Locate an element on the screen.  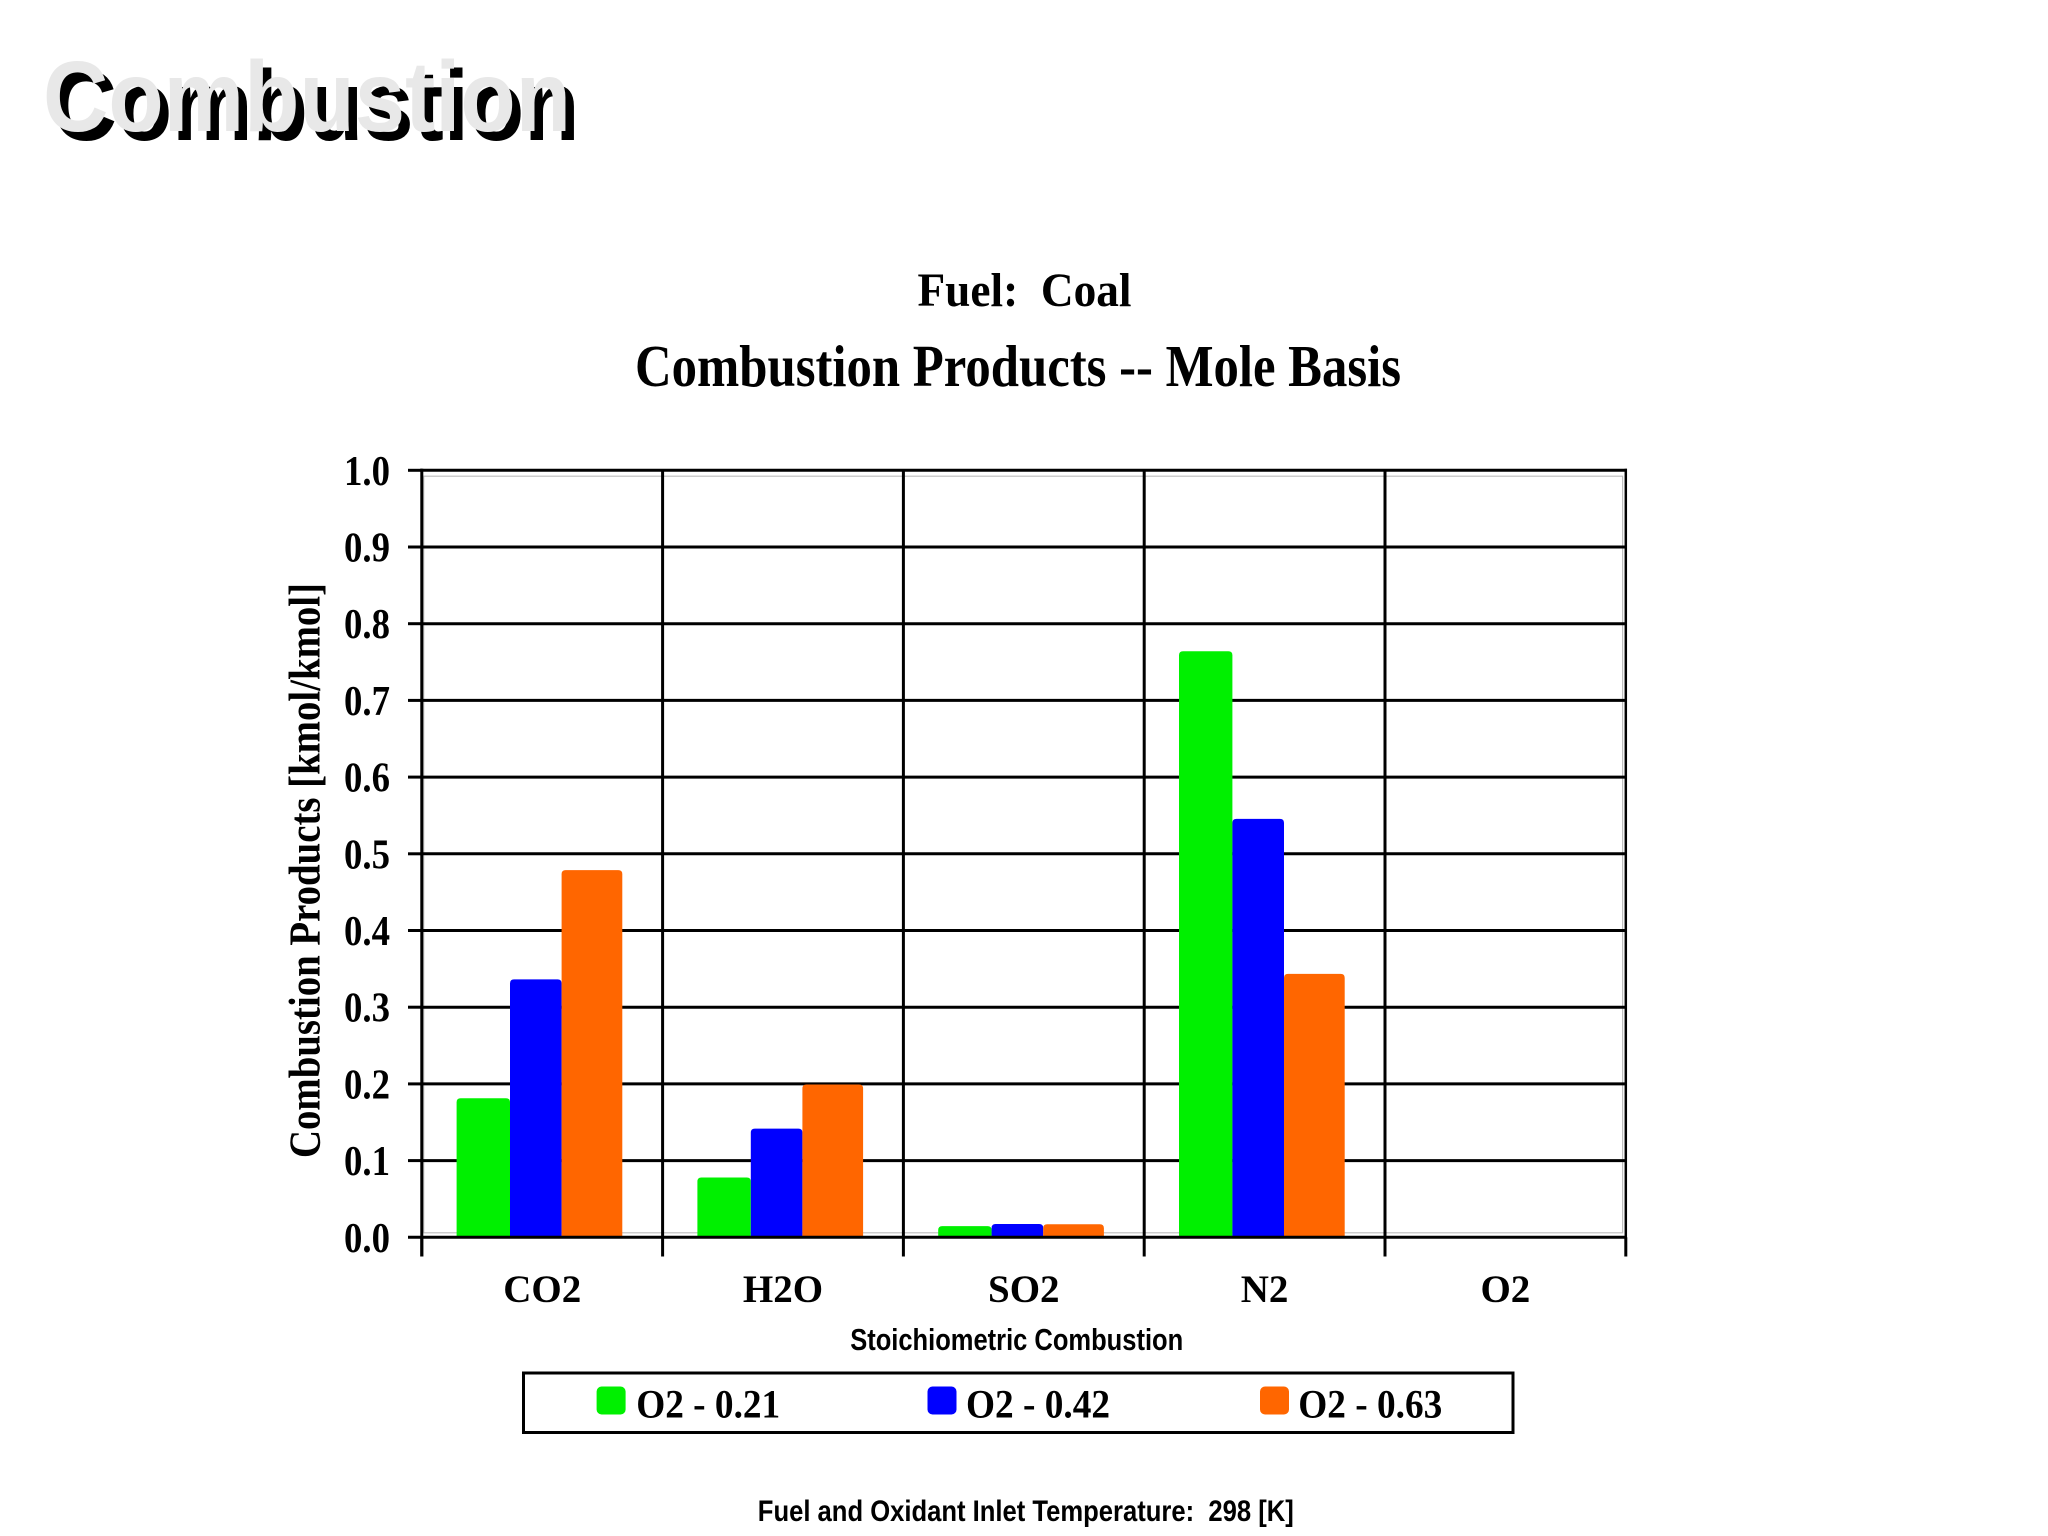
svg-text: O2 - 0.21 is located at coordinates (708, 1403).